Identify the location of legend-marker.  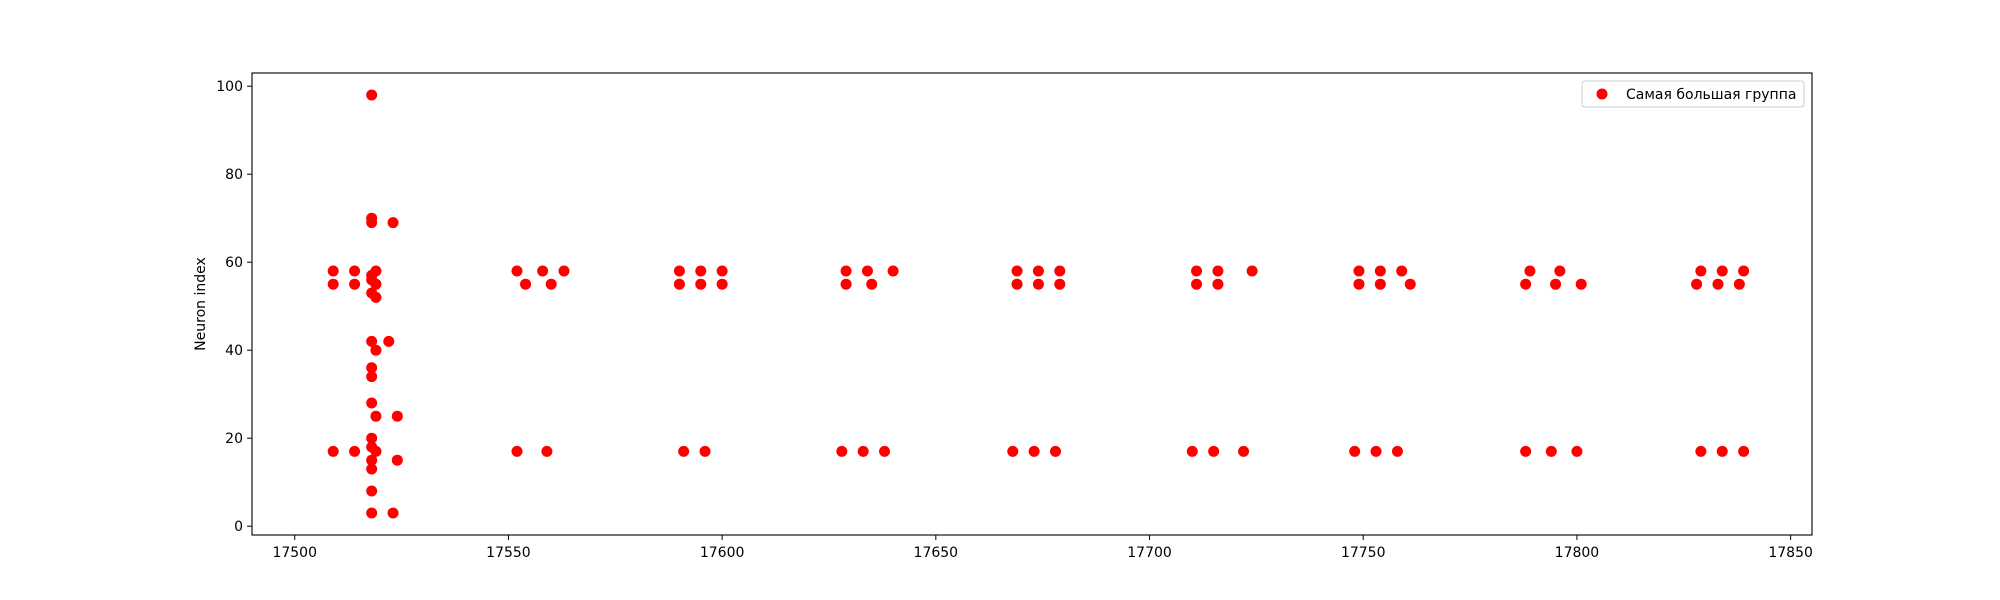
(1602, 94).